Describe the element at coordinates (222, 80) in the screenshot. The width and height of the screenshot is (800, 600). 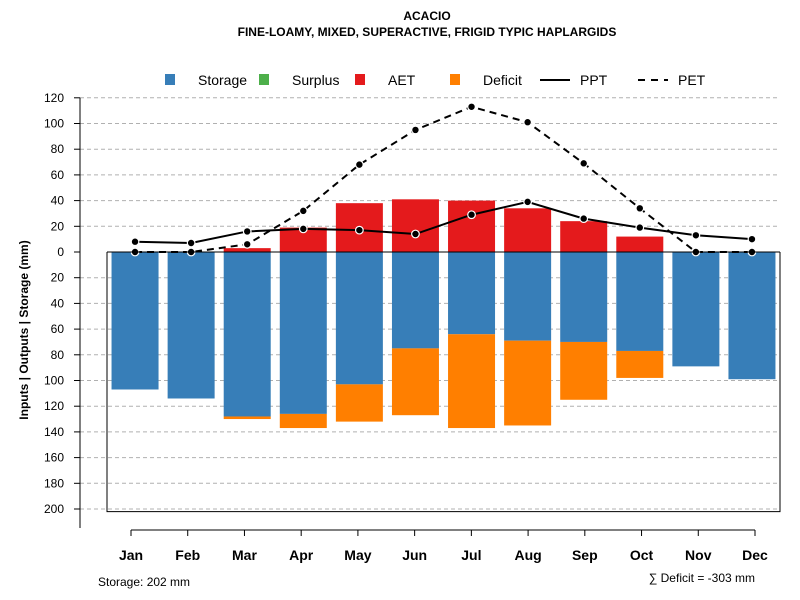
I see `legend-label-storage: Storage` at that location.